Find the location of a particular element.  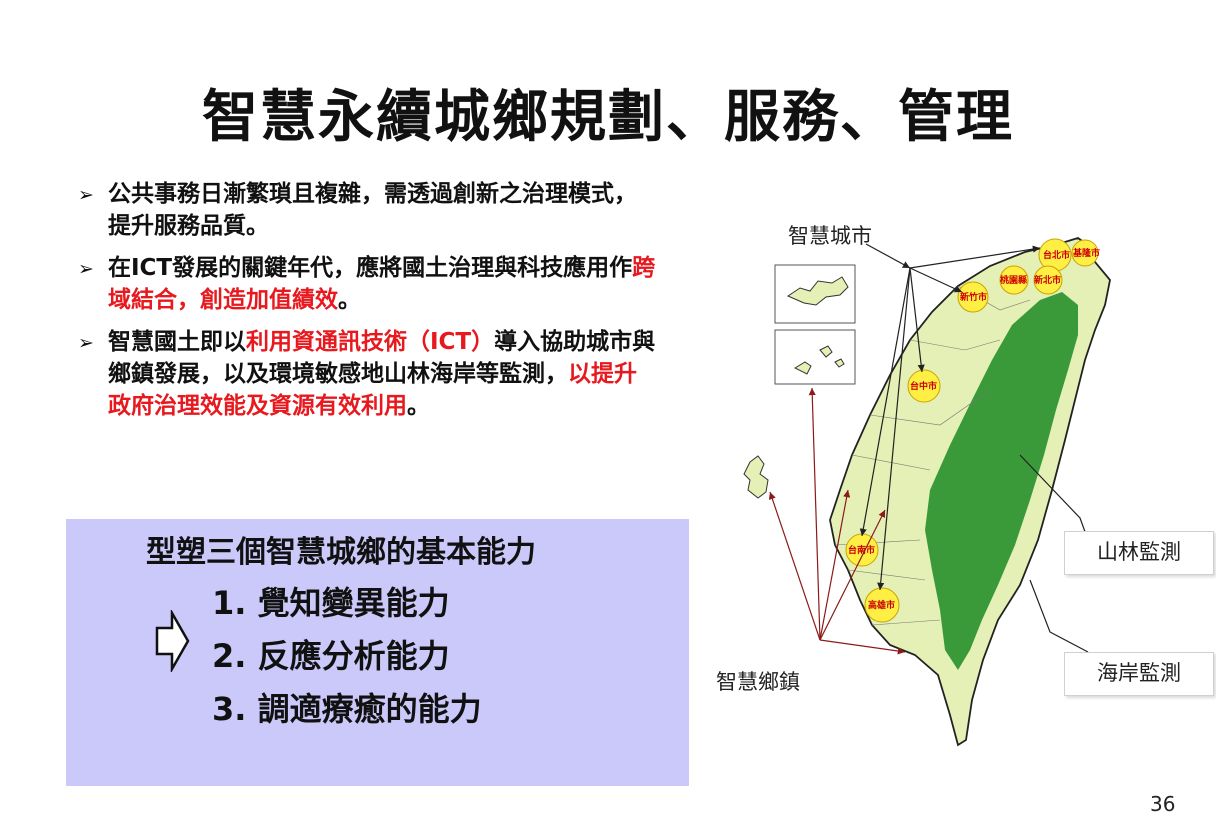

forest-monitoring-callout: 山林監測 is located at coordinates (1139, 553).